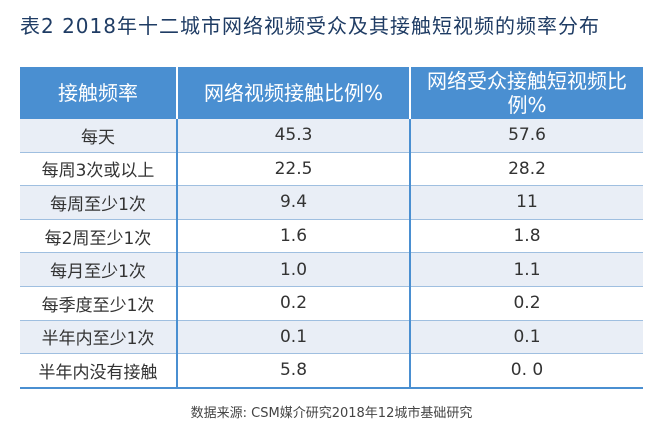  I want to click on table-row: 每2周至少1次 1.6 1.8, so click(331, 236).